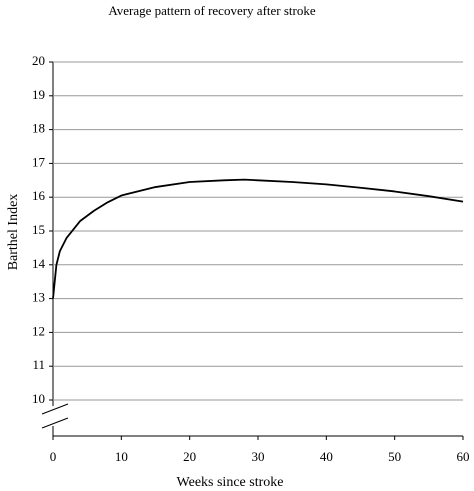 Image resolution: width=474 pixels, height=491 pixels. What do you see at coordinates (189, 456) in the screenshot?
I see `x-tick-label: 20` at bounding box center [189, 456].